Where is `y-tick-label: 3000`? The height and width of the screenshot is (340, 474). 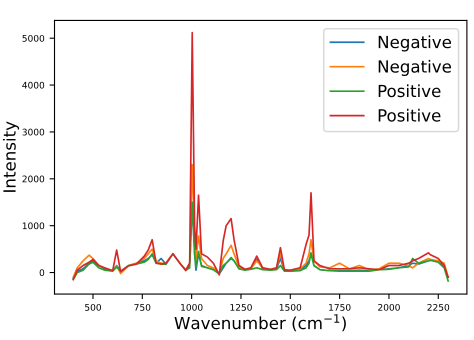 y-tick-label: 3000 is located at coordinates (33, 132).